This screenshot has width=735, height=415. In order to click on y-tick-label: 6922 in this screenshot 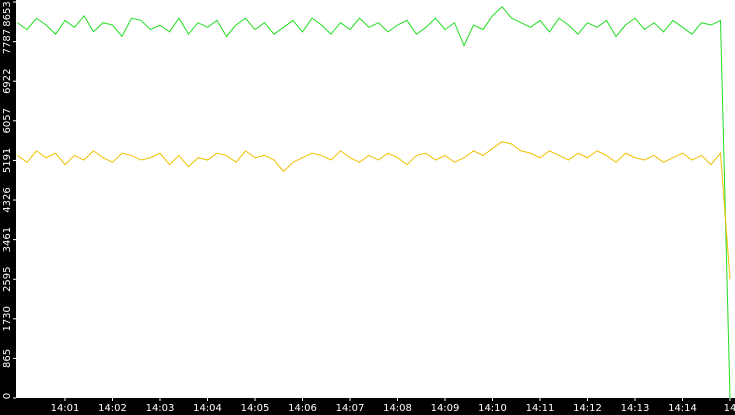, I will do `click(7, 80)`.